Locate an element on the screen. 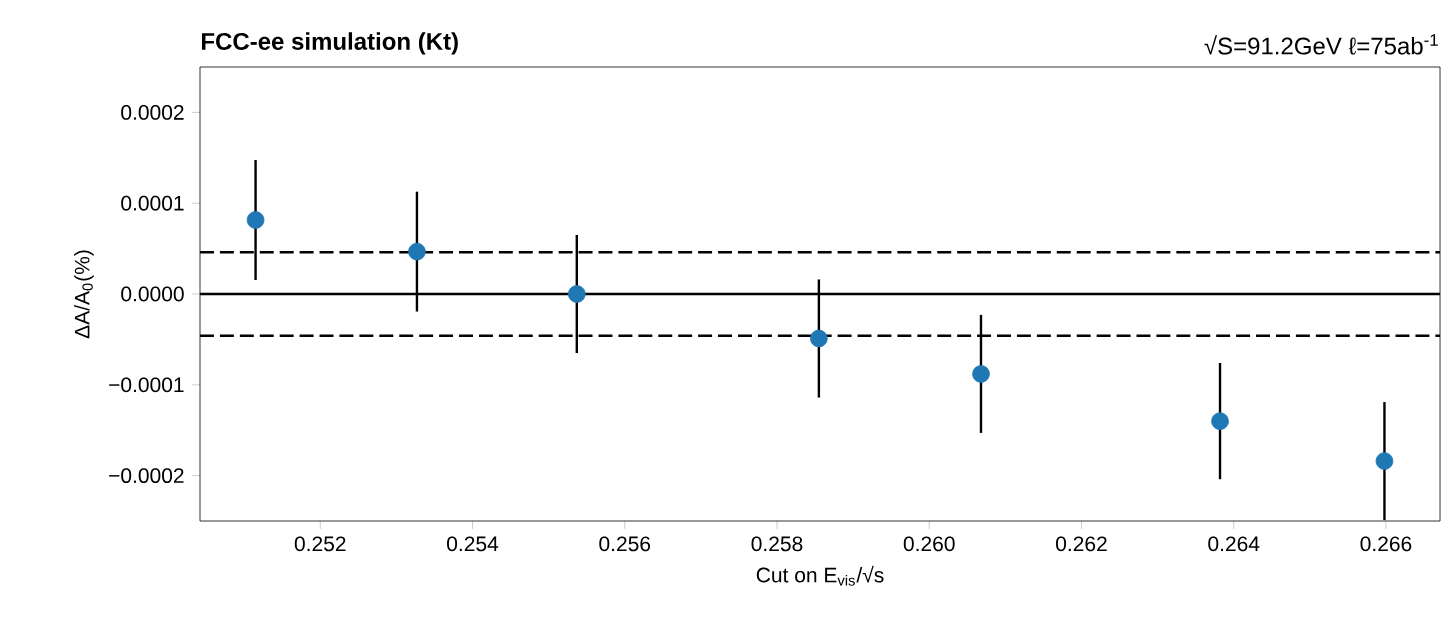  y-tick-label: −0.0001 is located at coordinates (146, 385).